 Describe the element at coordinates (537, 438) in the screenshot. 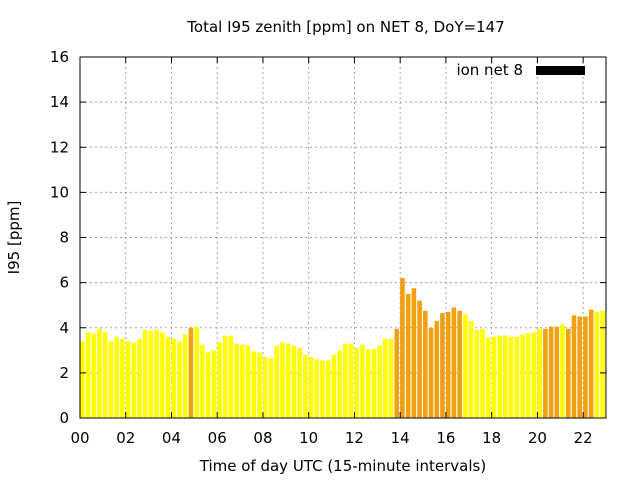

I see `x-tick-label: 20` at that location.